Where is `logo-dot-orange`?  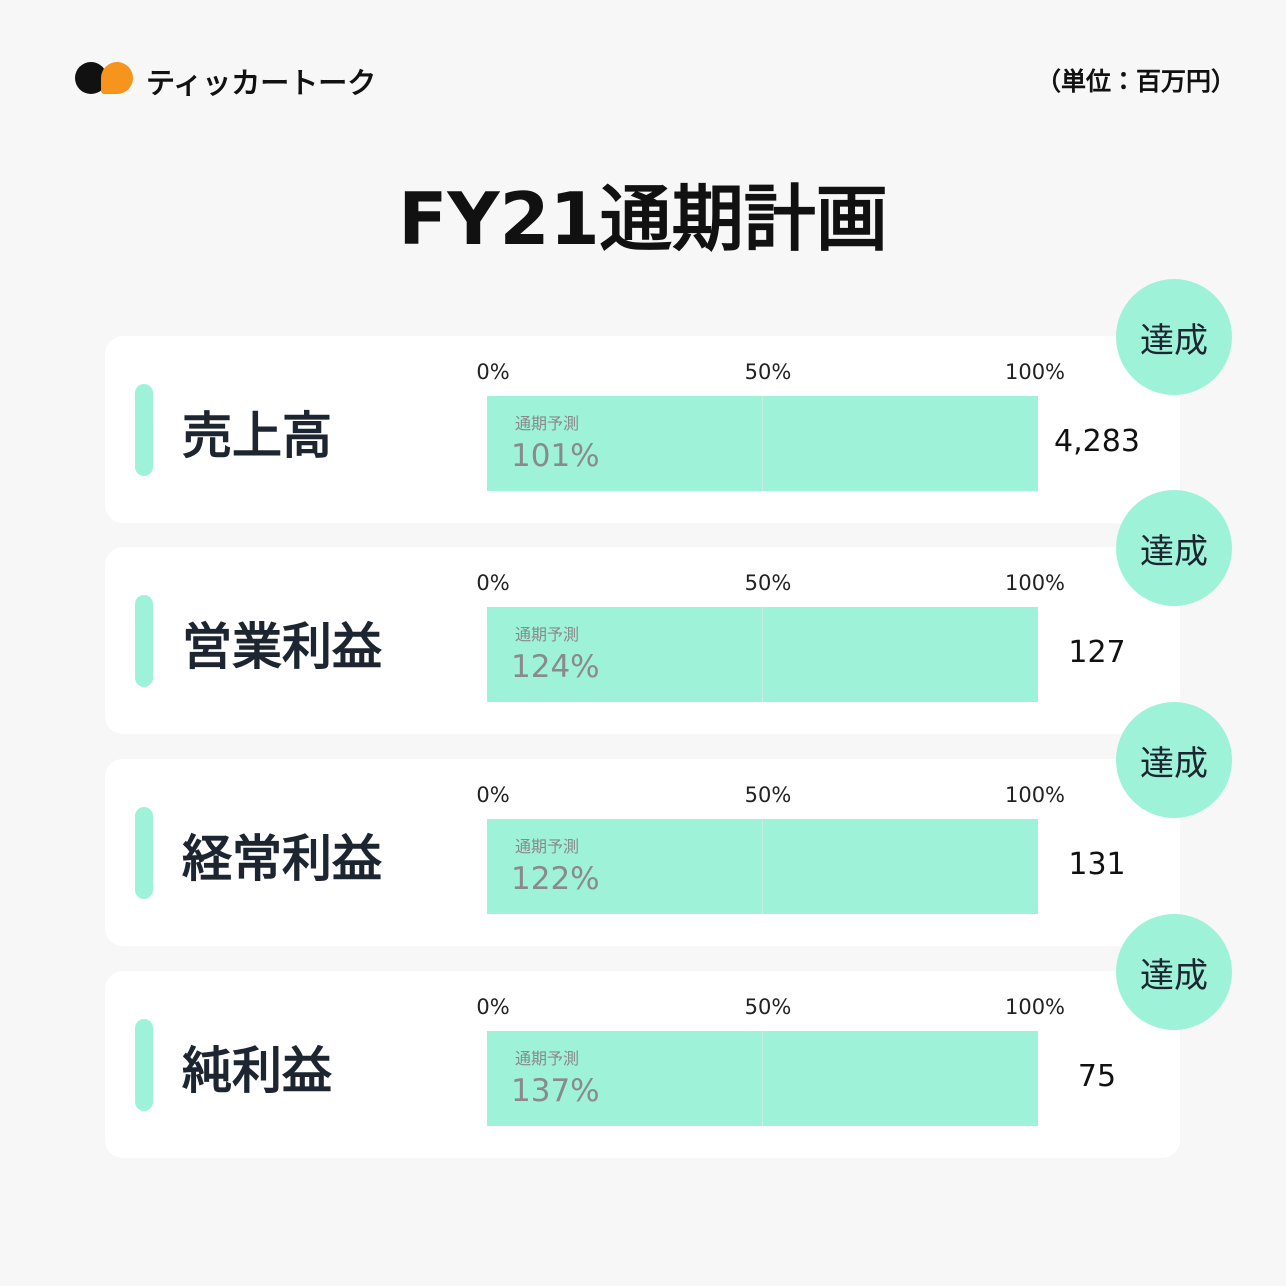
logo-dot-orange is located at coordinates (117, 78).